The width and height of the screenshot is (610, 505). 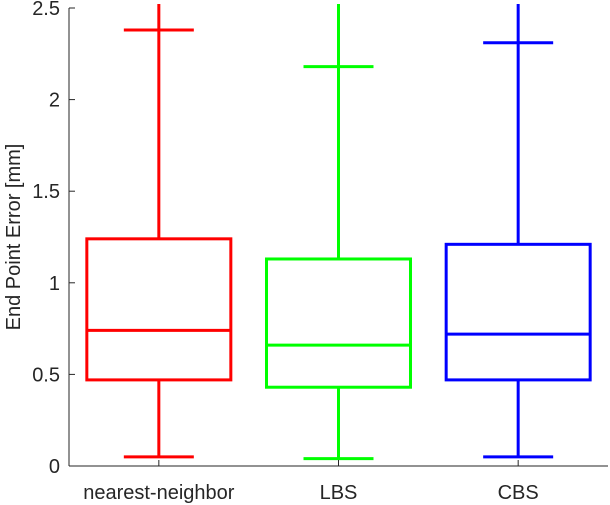 I want to click on x-axis-ticks: nearest-neighbor LBS CBS, so click(x=311, y=482).